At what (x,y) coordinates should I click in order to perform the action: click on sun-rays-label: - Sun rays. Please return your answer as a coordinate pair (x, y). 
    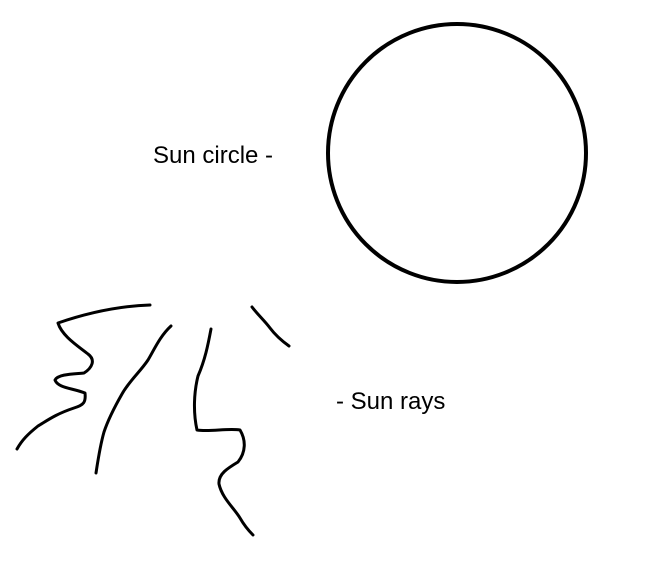
    Looking at the image, I should click on (391, 401).